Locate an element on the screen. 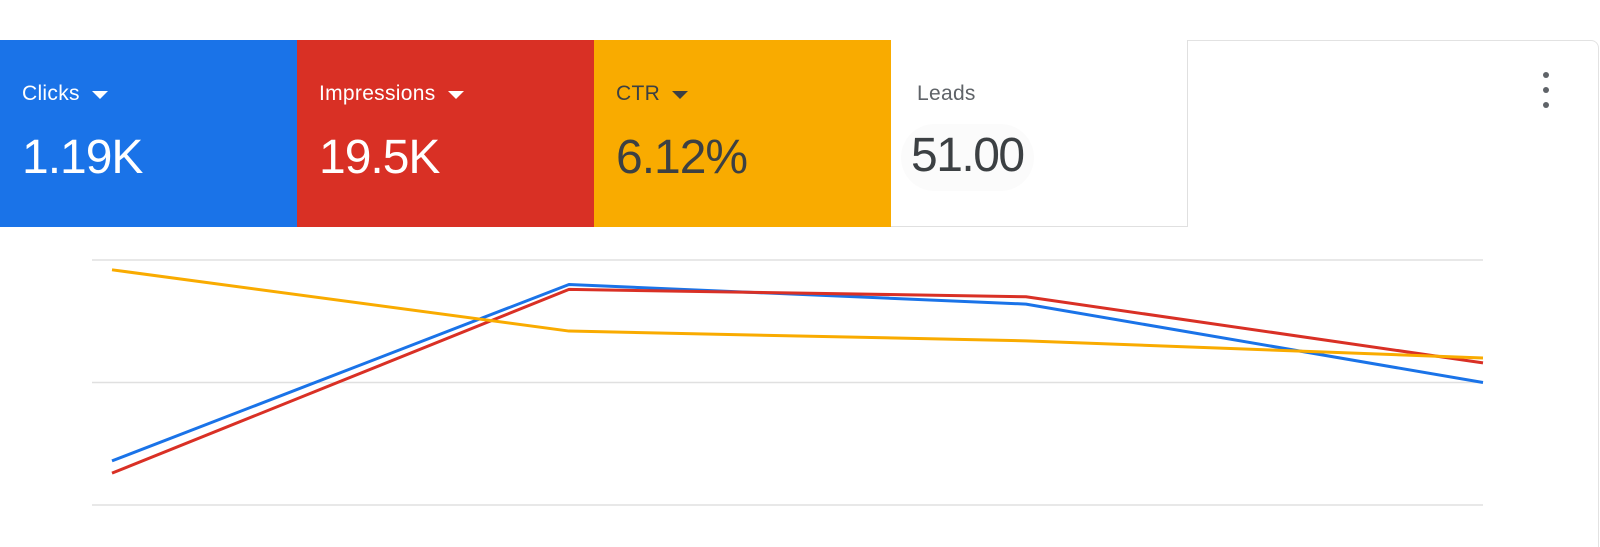 This screenshot has width=1600, height=547. impressions-value: 19.5K is located at coordinates (379, 157).